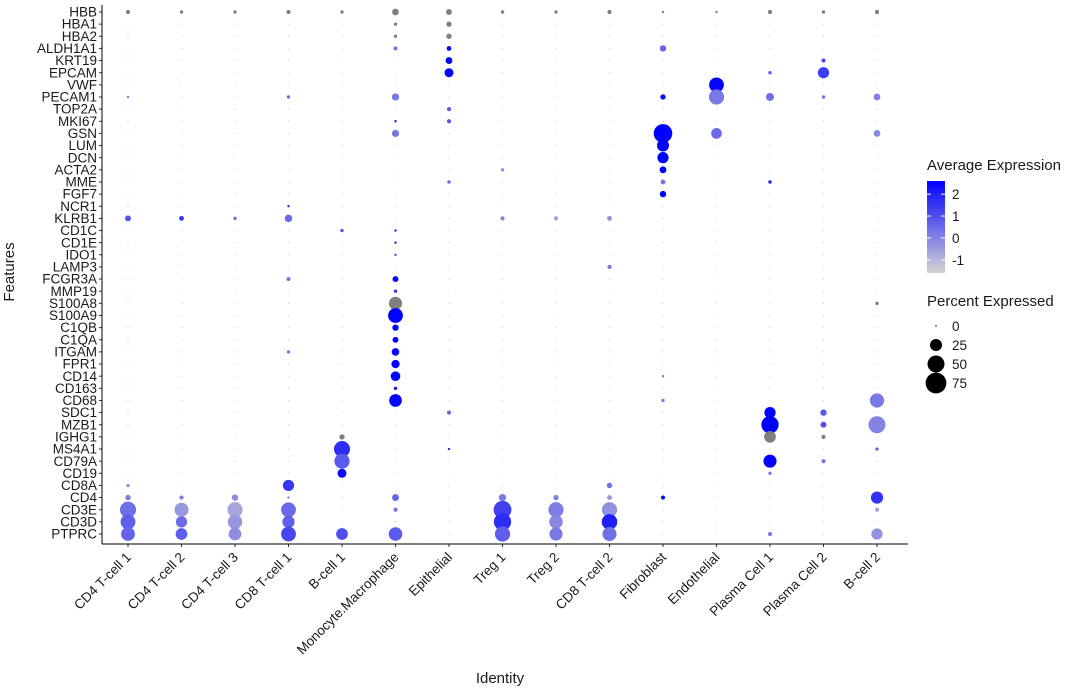 Image resolution: width=1080 pixels, height=689 pixels. I want to click on feature-label: FGF7, so click(79, 194).